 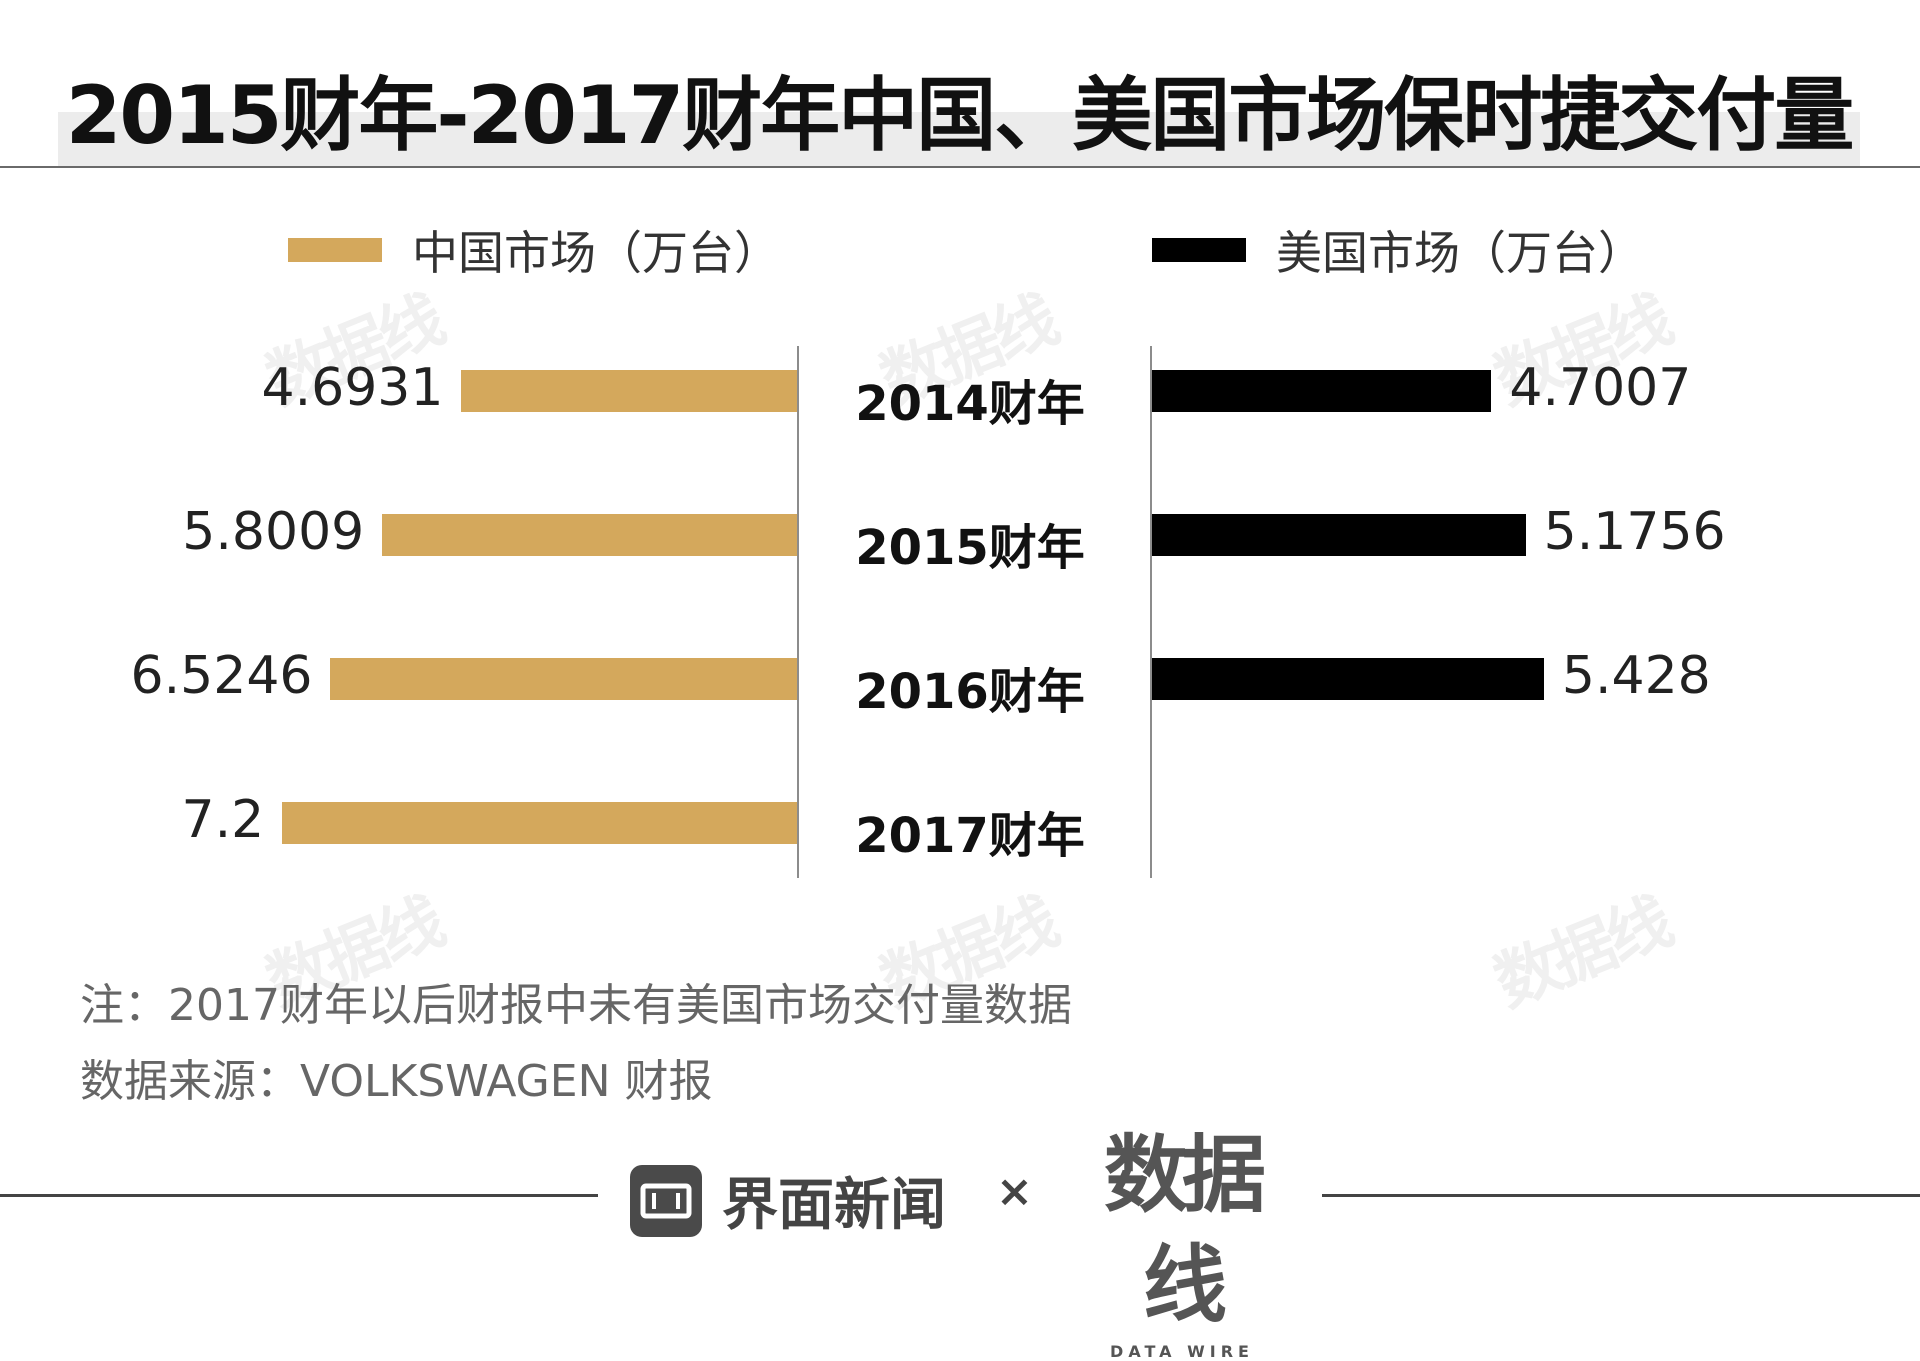 I want to click on legend-china: 中国市场（万台）, so click(x=534, y=250).